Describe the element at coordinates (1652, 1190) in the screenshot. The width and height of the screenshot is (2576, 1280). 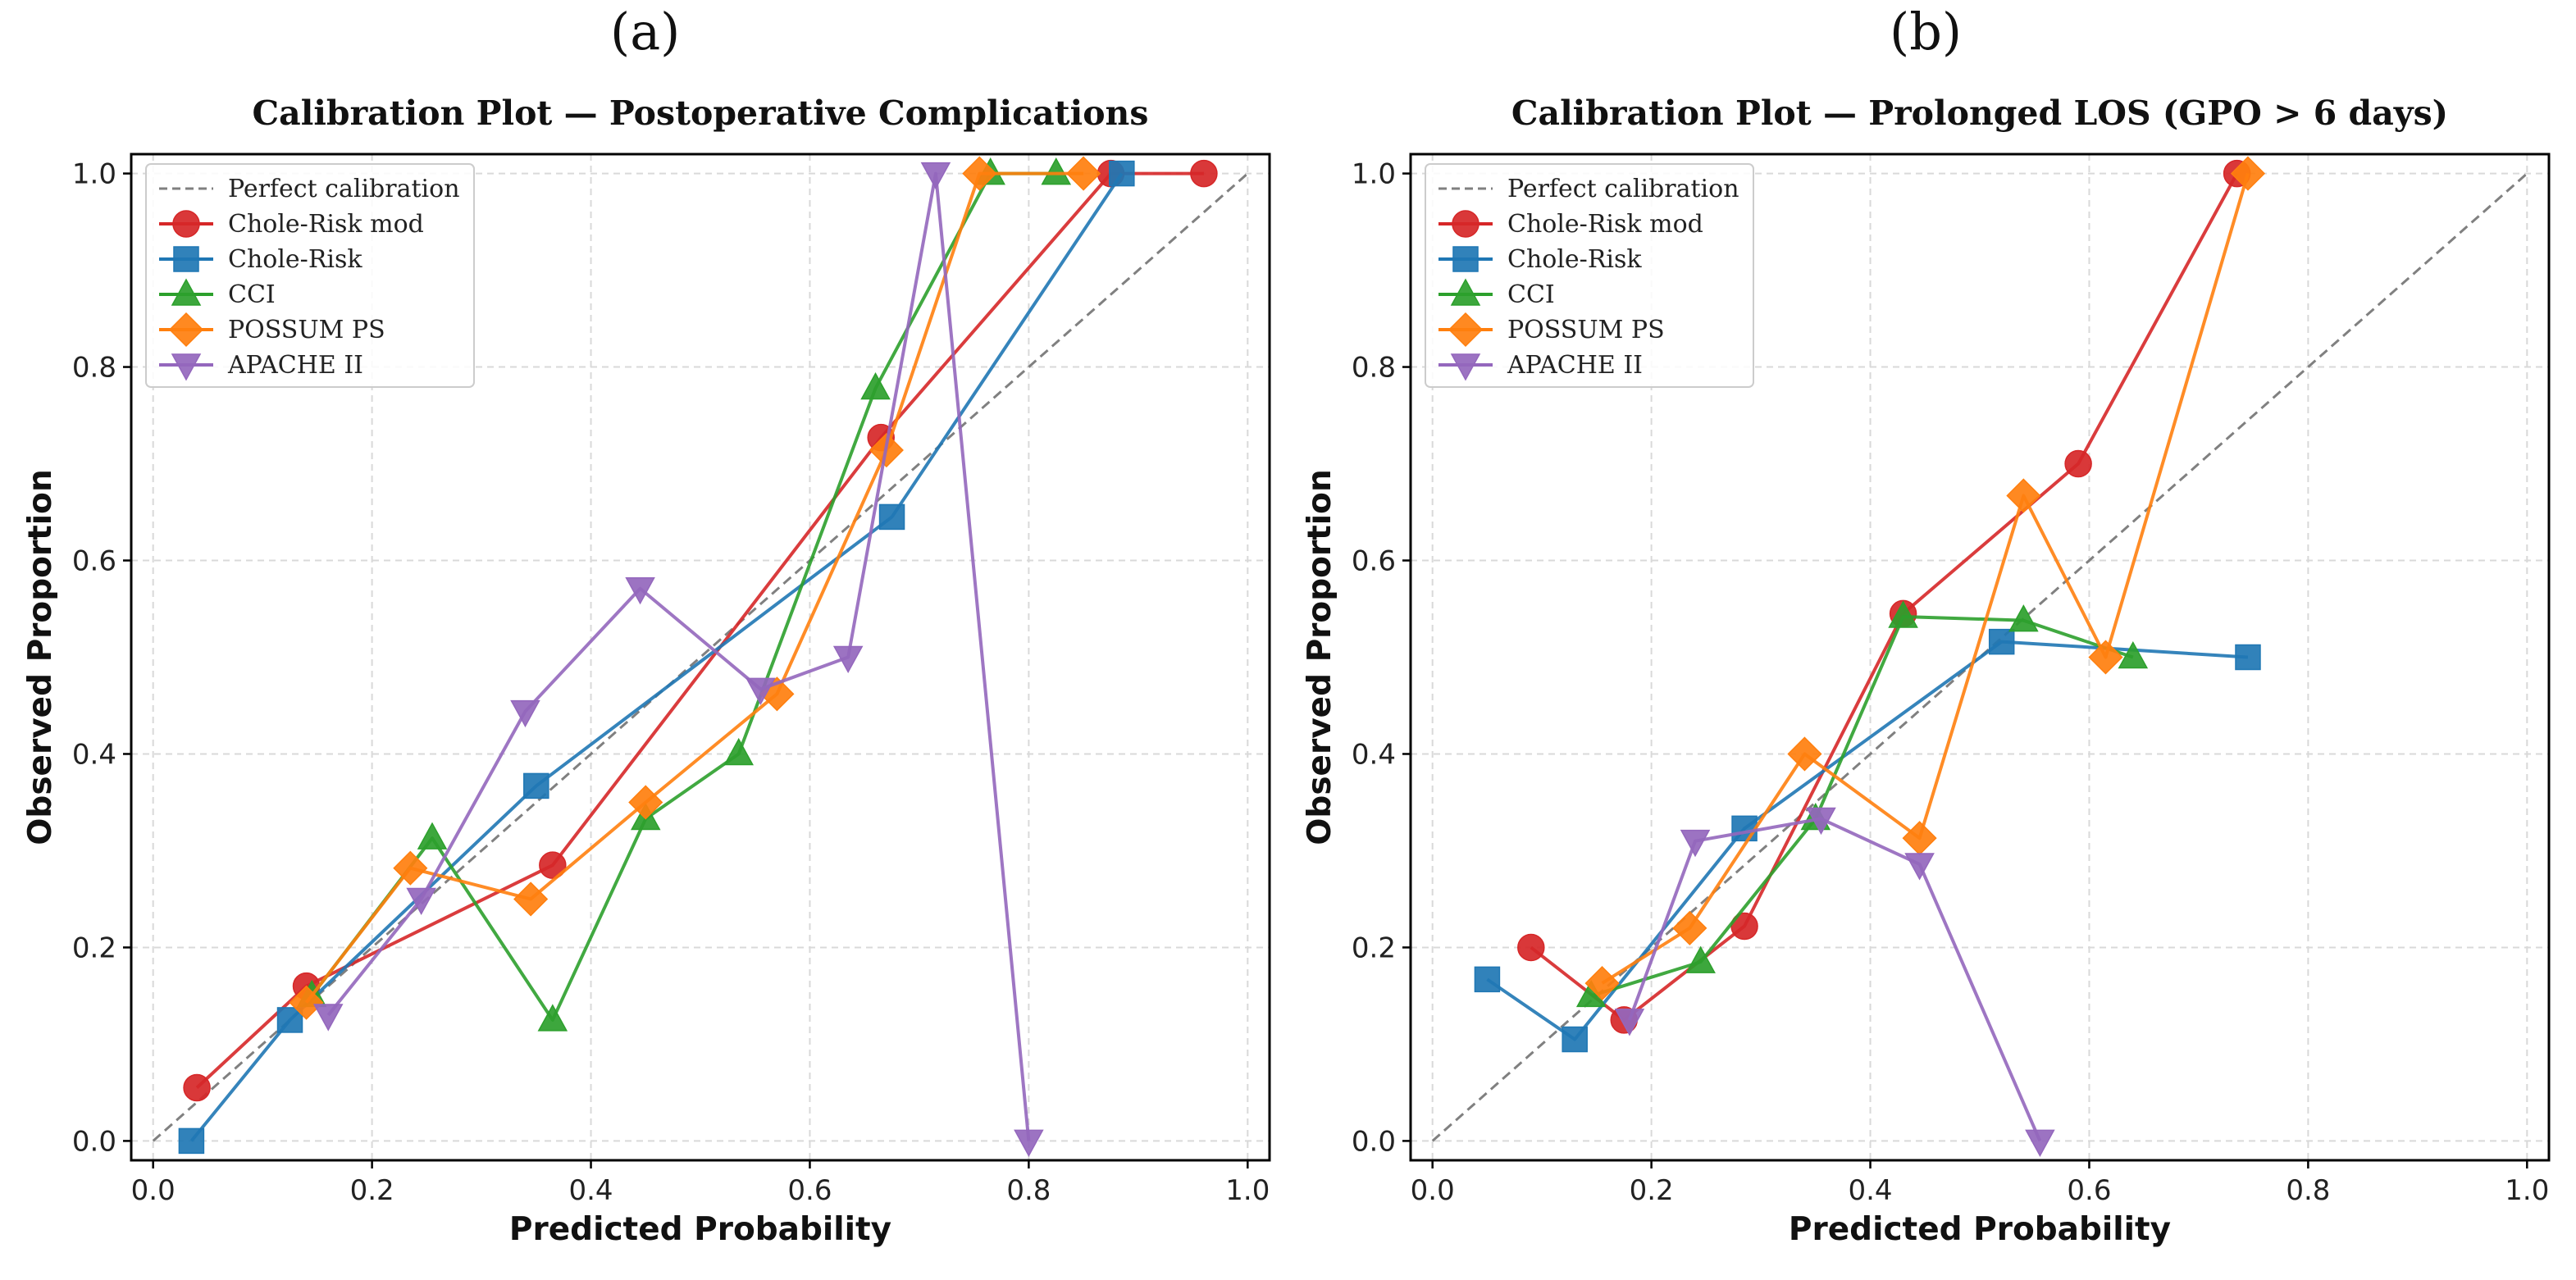
I see `x-tick-label: 0.2` at that location.